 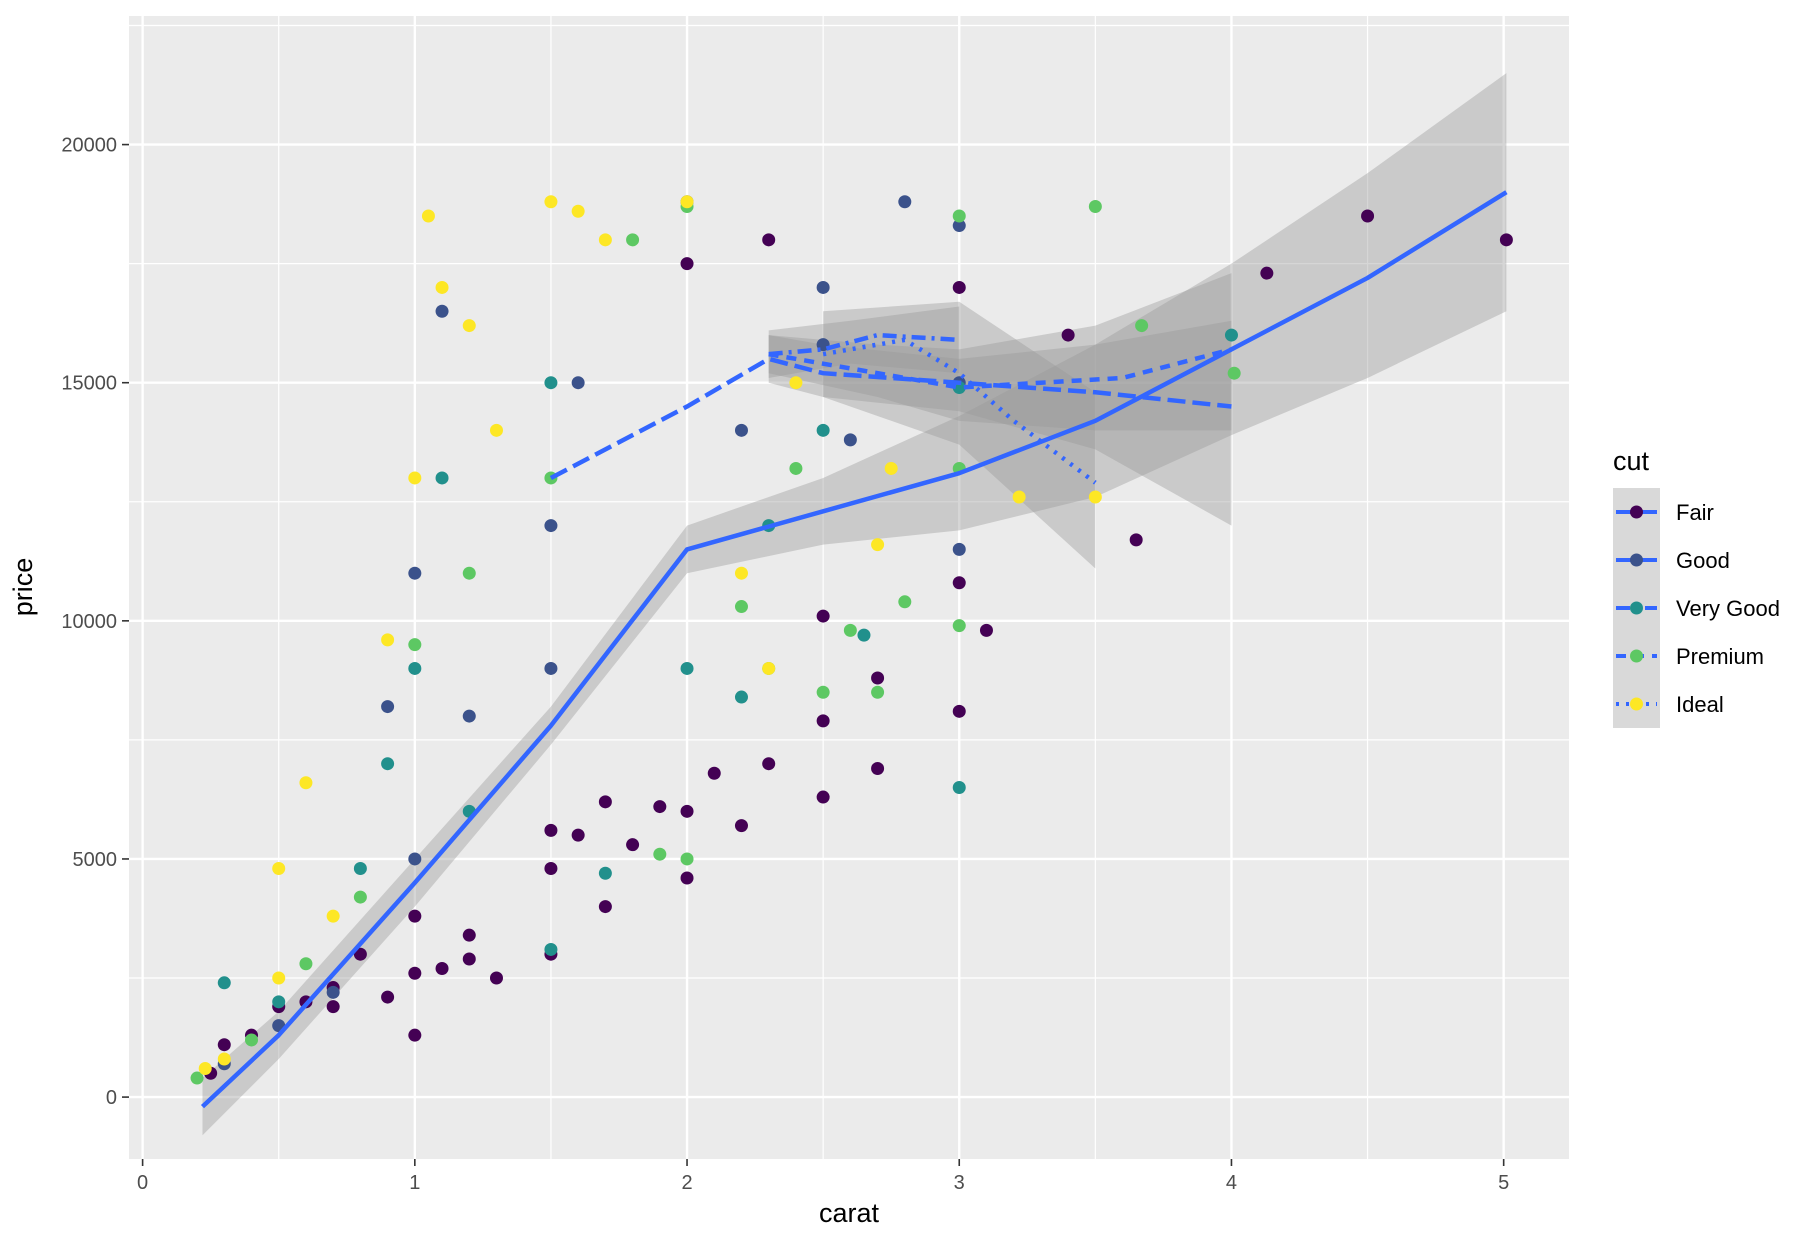 I want to click on legend-keys: Fair Good Very Good Premium Ideal, so click(x=1698, y=608).